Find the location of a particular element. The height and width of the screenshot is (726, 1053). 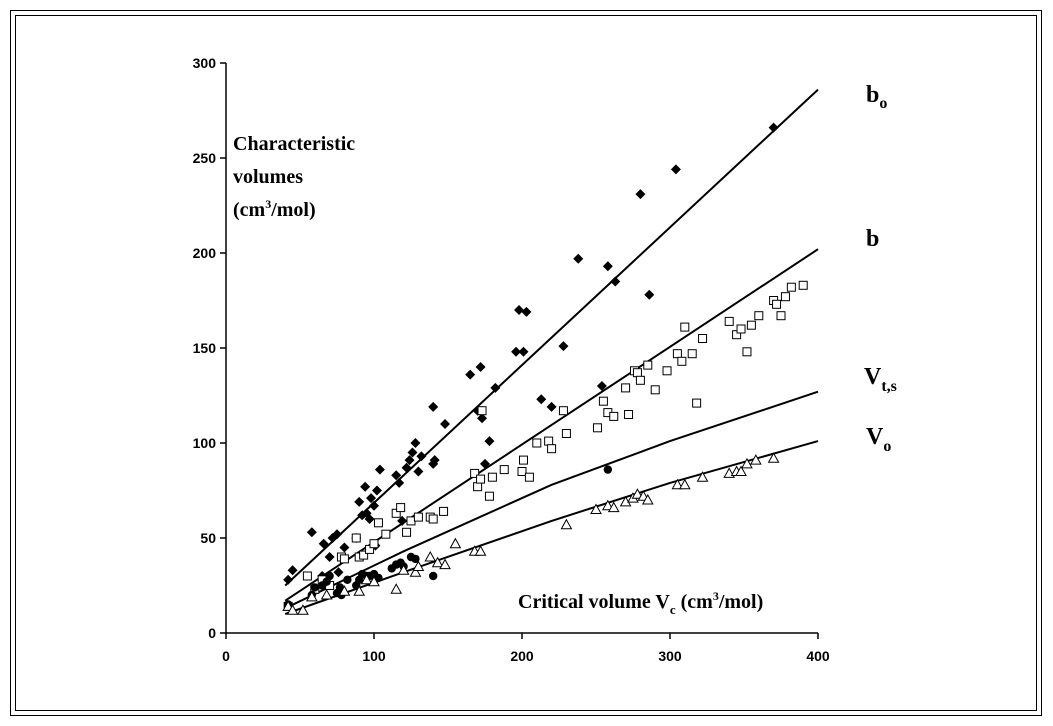

series-labels: bo b Vt,s Vo is located at coordinates (880, 268).